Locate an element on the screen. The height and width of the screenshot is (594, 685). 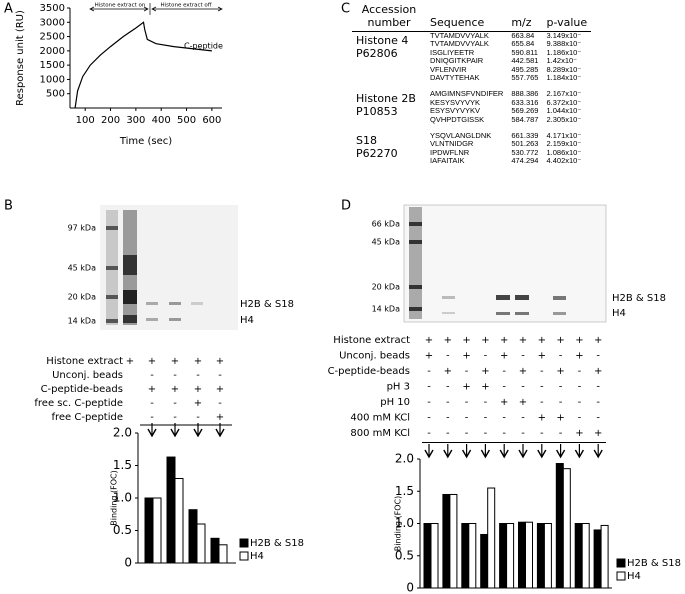
protein-name: S18 is located at coordinates (366, 141).